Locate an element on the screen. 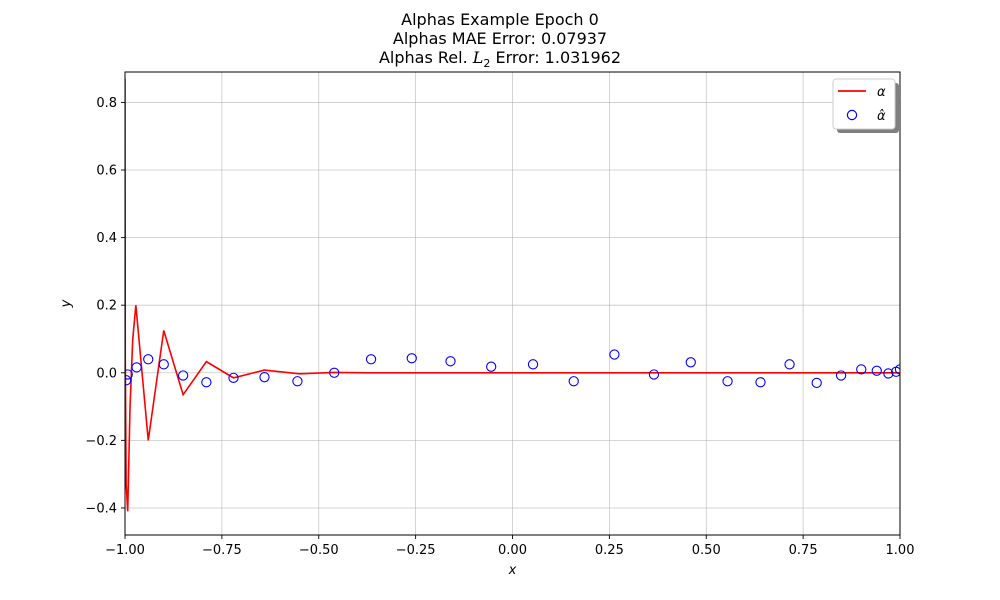 The height and width of the screenshot is (600, 1000). legend-box is located at coordinates (864, 104).